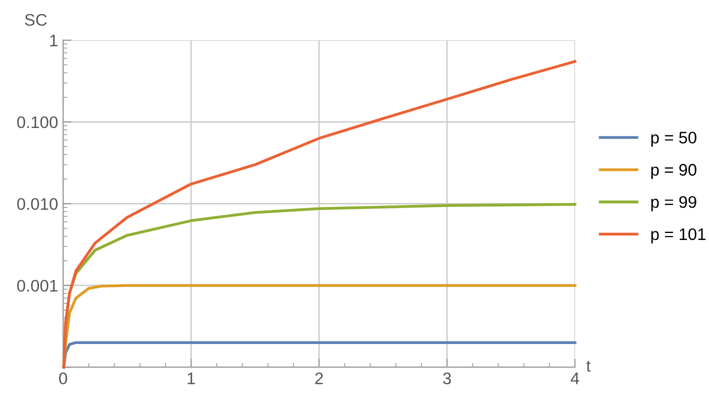 The width and height of the screenshot is (709, 394). What do you see at coordinates (673, 139) in the screenshot?
I see `legend-label: p = 50` at bounding box center [673, 139].